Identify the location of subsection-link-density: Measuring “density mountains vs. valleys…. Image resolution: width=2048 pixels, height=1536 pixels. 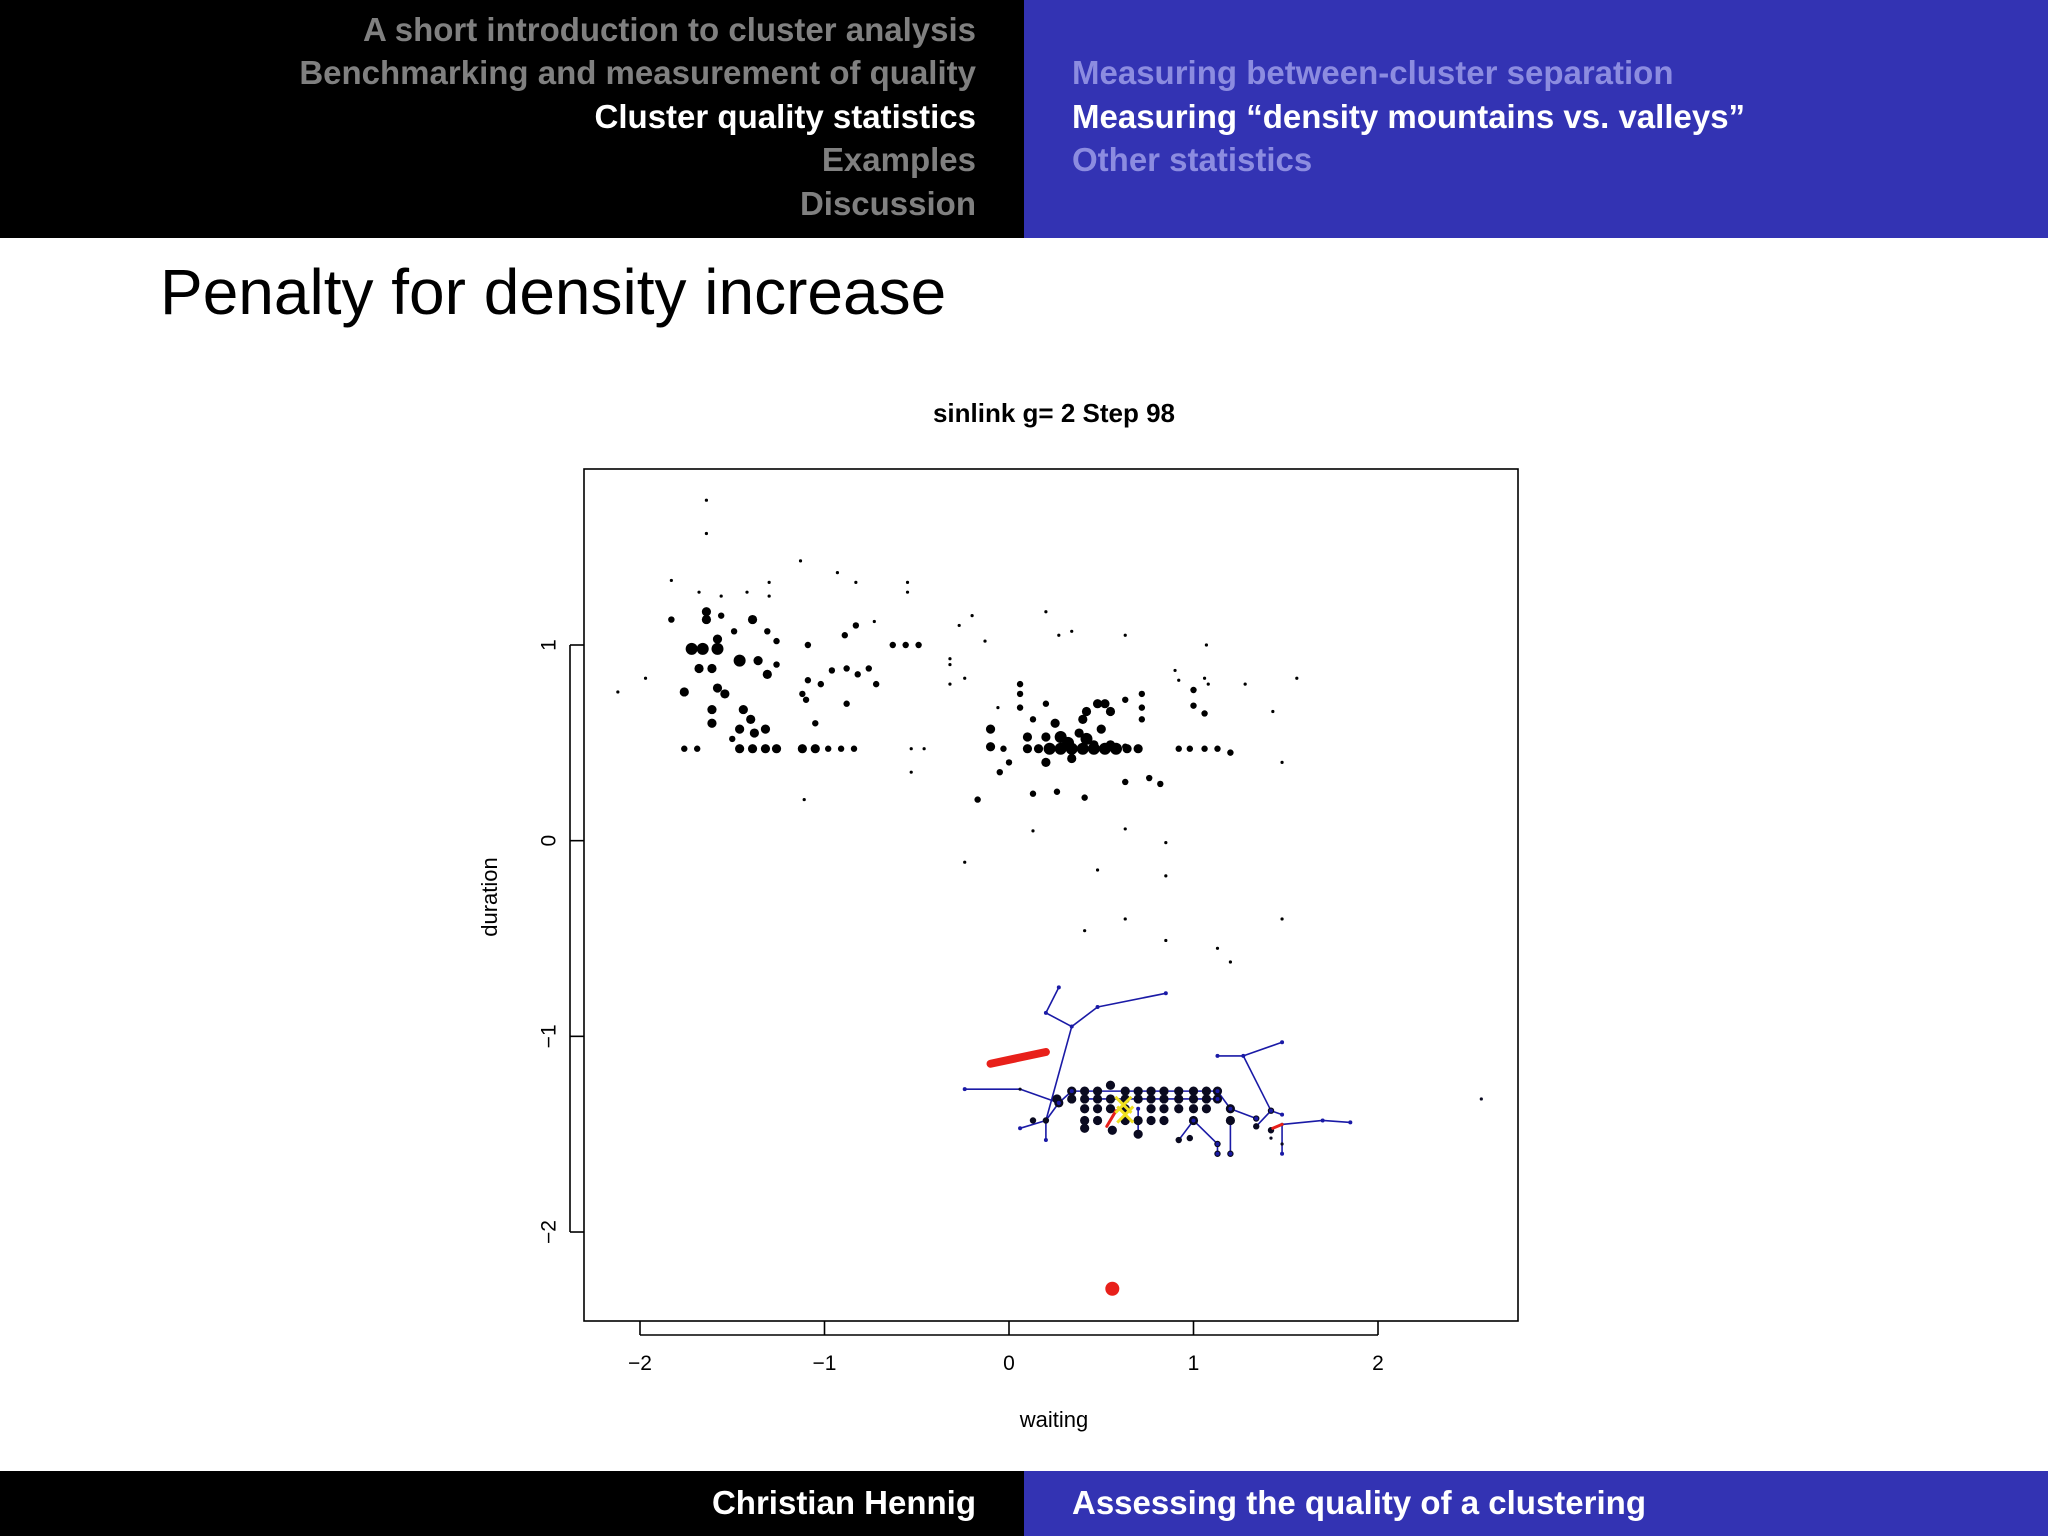
(1409, 116).